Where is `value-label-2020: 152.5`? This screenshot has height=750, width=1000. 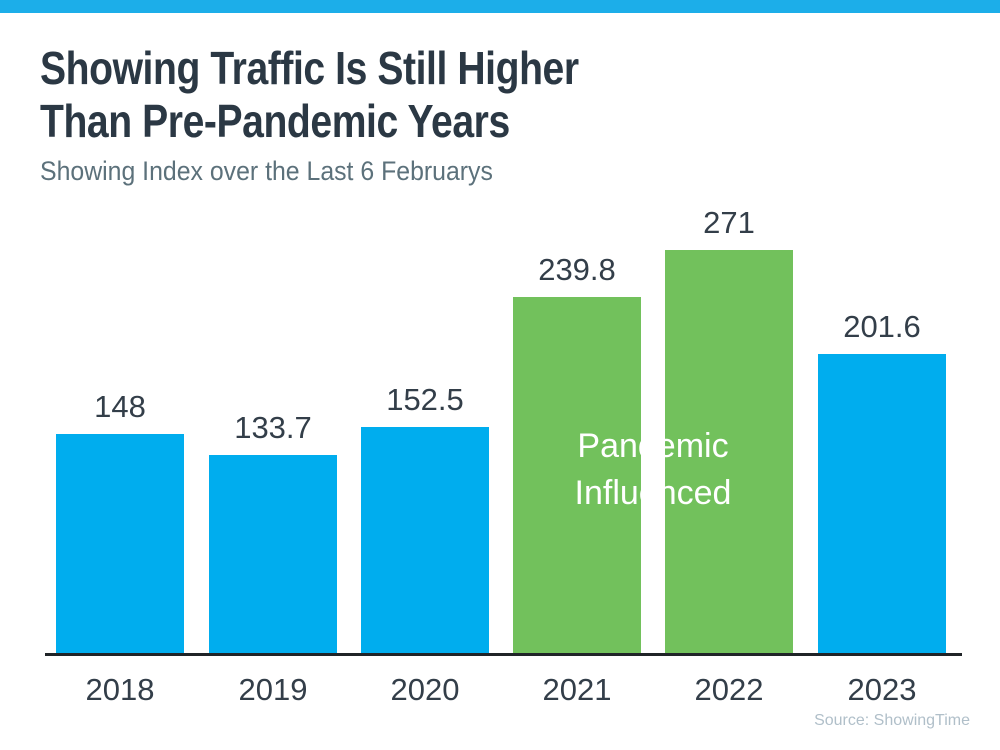 value-label-2020: 152.5 is located at coordinates (425, 399).